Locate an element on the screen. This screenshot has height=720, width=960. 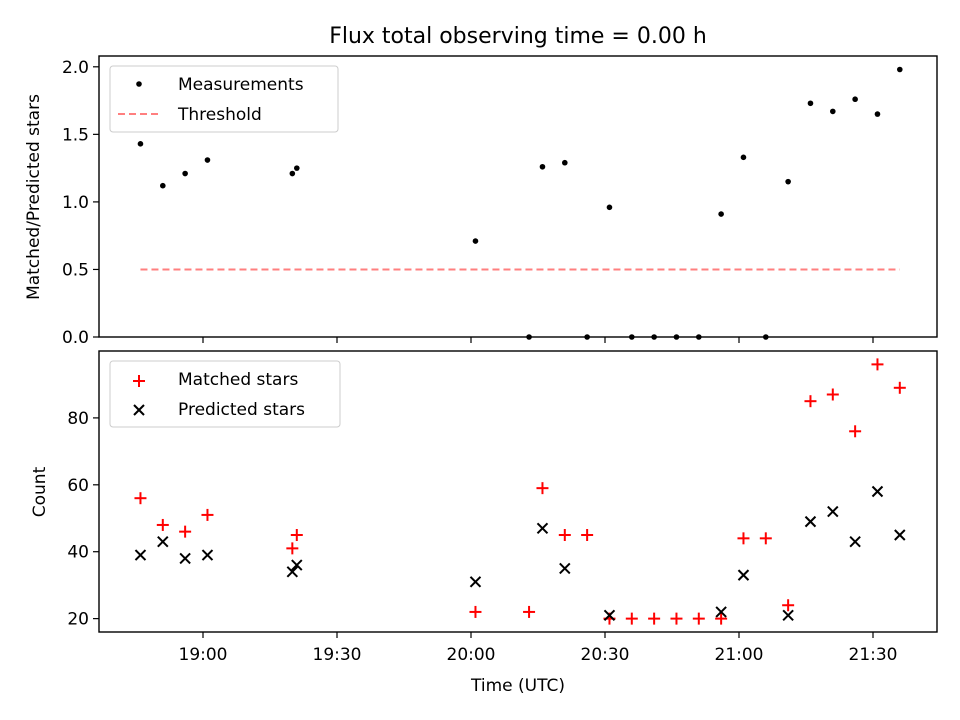
ratio-y-tick-label: 0.5 is located at coordinates (75, 270).